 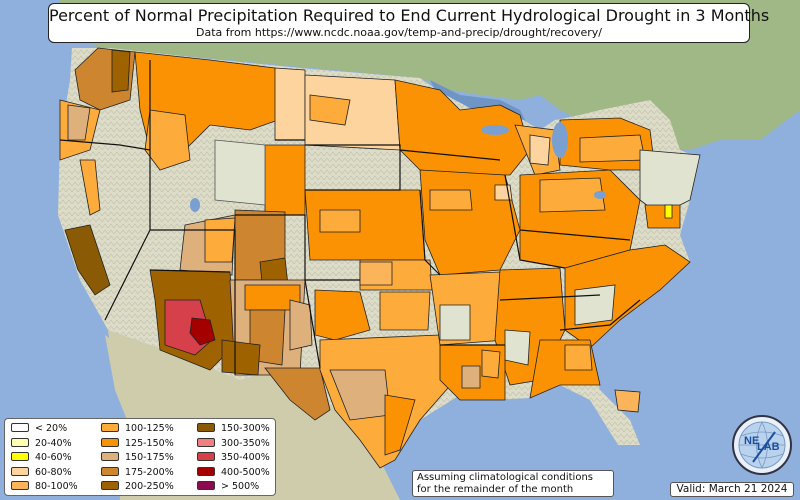 I want to click on legend-item: 20-40%, so click(x=41, y=443).